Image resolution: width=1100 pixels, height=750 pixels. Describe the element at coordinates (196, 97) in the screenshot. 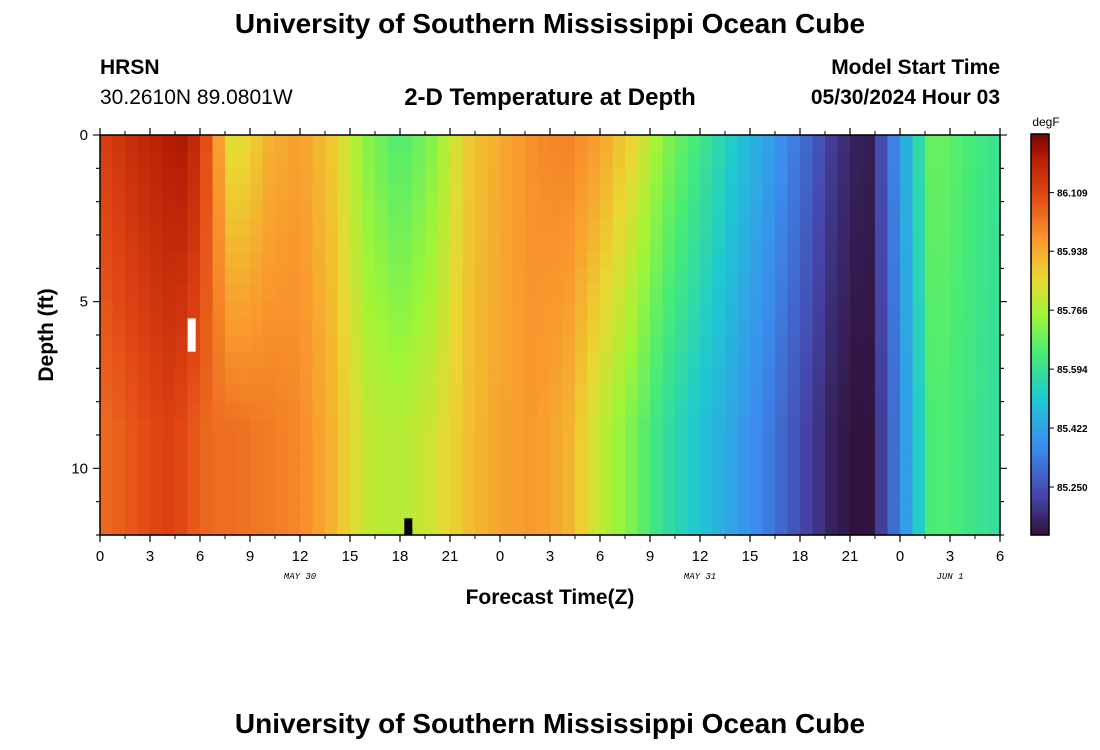

I see `station-coordinates: 30.2610N 89.0801W` at that location.